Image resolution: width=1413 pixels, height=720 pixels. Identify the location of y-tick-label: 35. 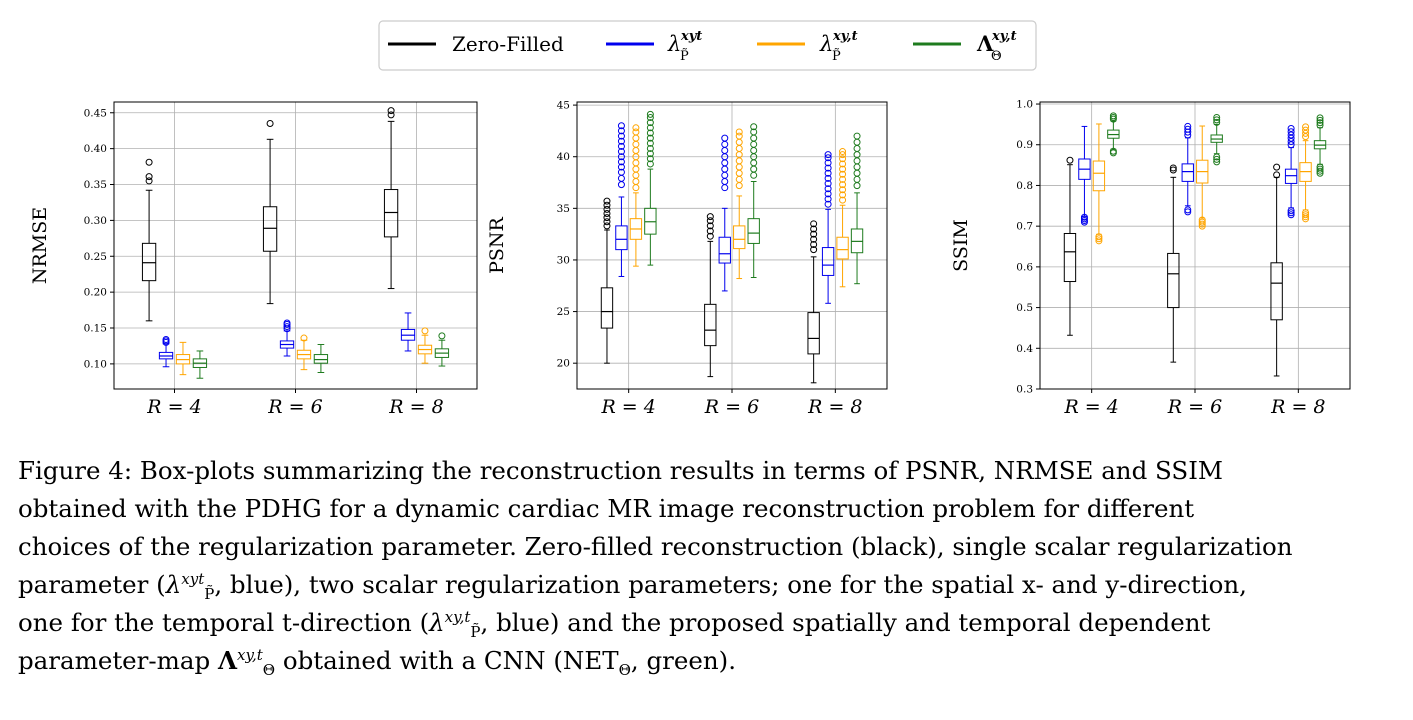
(563, 209).